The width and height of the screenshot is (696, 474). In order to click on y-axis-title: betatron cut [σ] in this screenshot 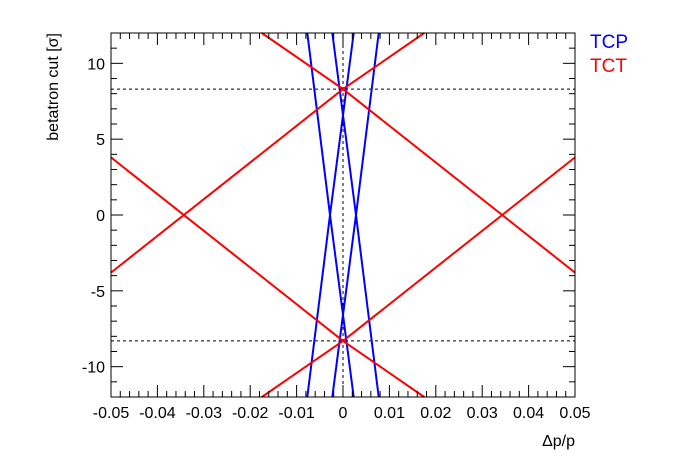, I will do `click(53, 87)`.